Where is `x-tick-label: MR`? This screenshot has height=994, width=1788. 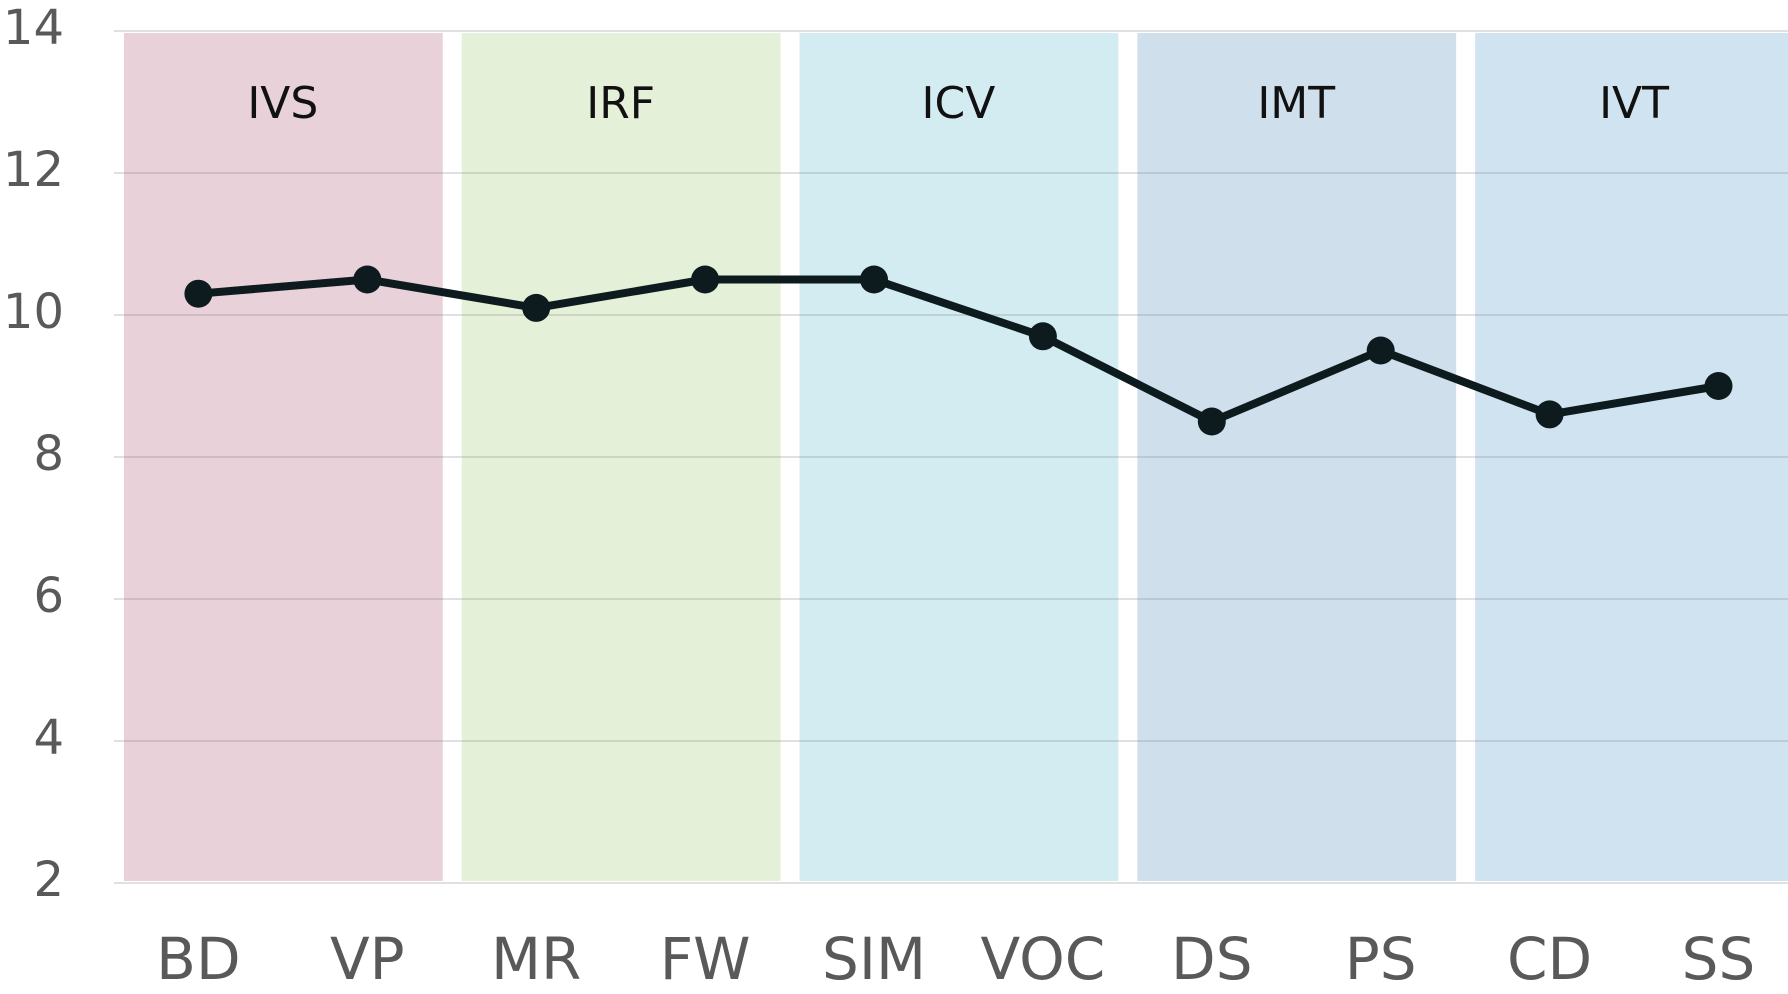 x-tick-label: MR is located at coordinates (536, 959).